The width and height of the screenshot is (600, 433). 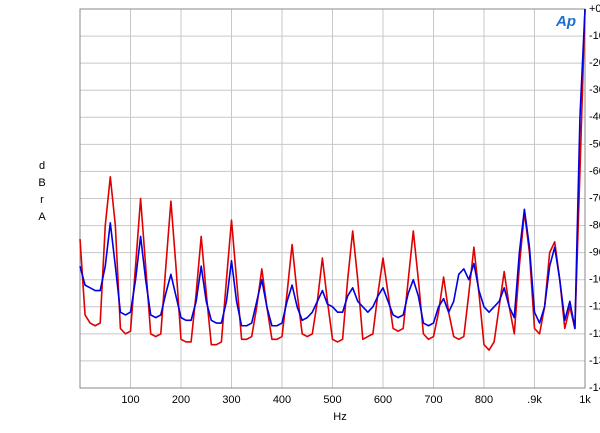 What do you see at coordinates (594, 361) in the screenshot?
I see `y-tick-label: -130` at bounding box center [594, 361].